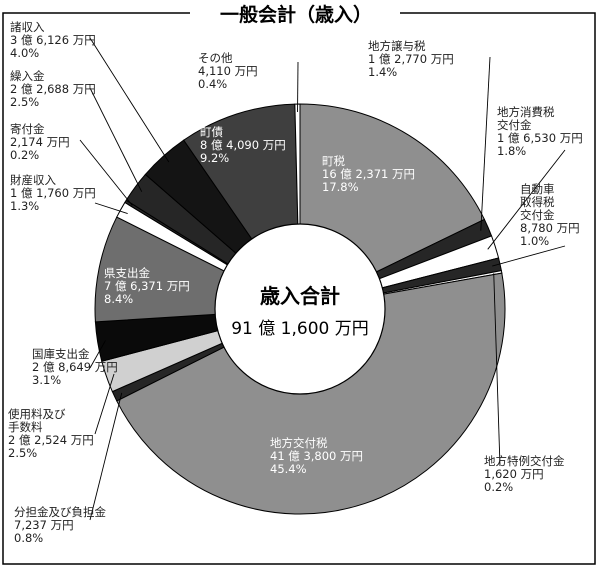 Image resolution: width=599 pixels, height=567 pixels. I want to click on label-7: 使用料及び手数料 2 億 2,524 万円 2.5%, so click(51, 433).